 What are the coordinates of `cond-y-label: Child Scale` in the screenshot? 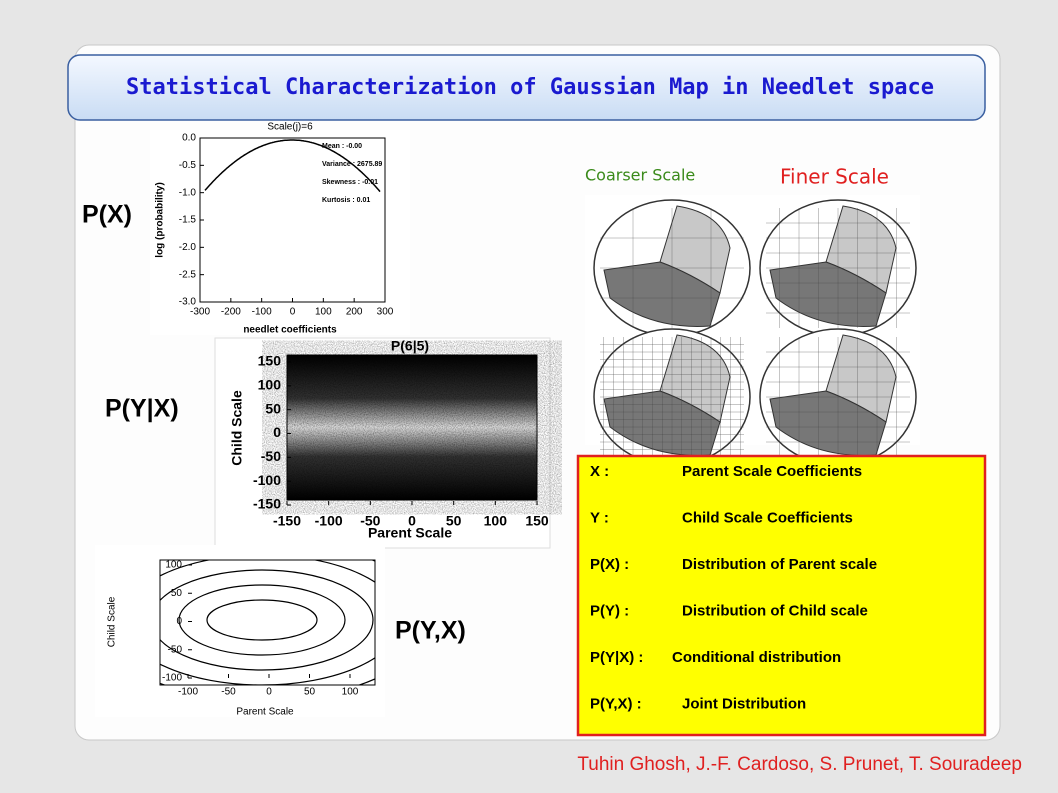 It's located at (237, 428).